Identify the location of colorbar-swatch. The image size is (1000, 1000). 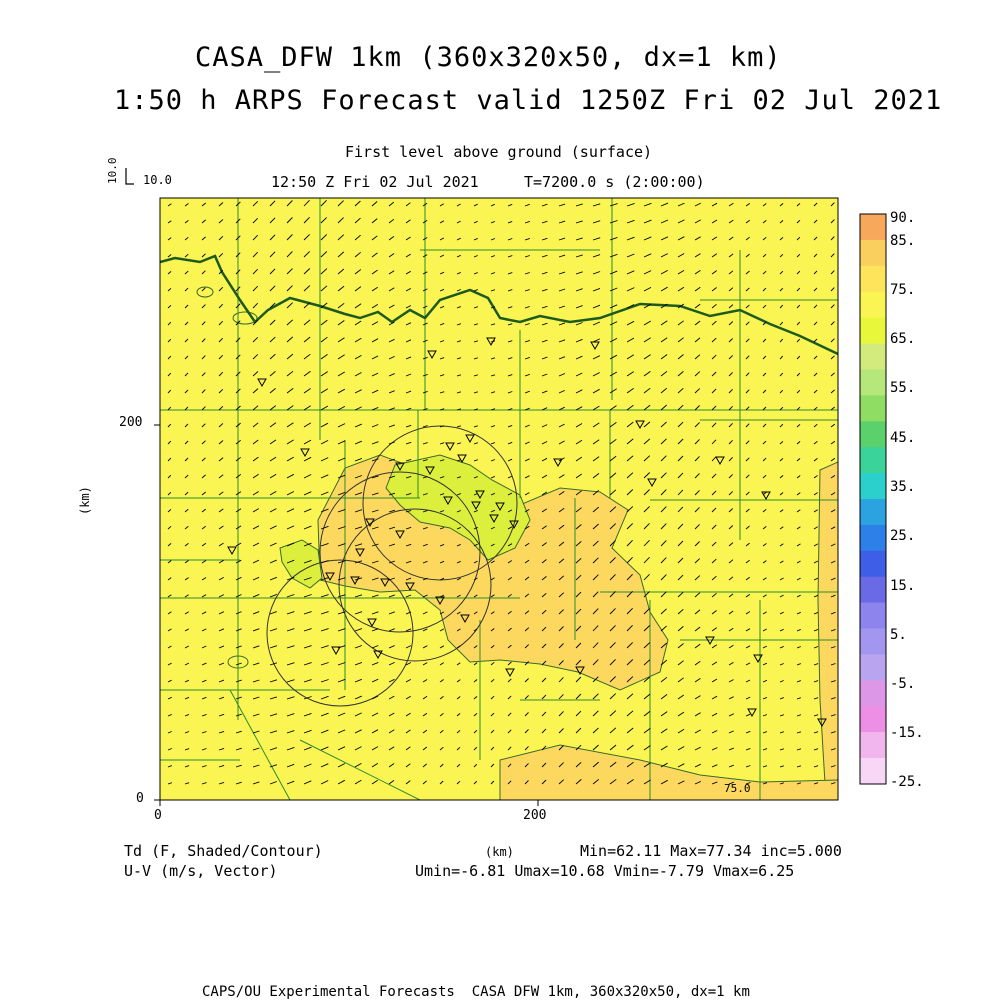
(873, 279).